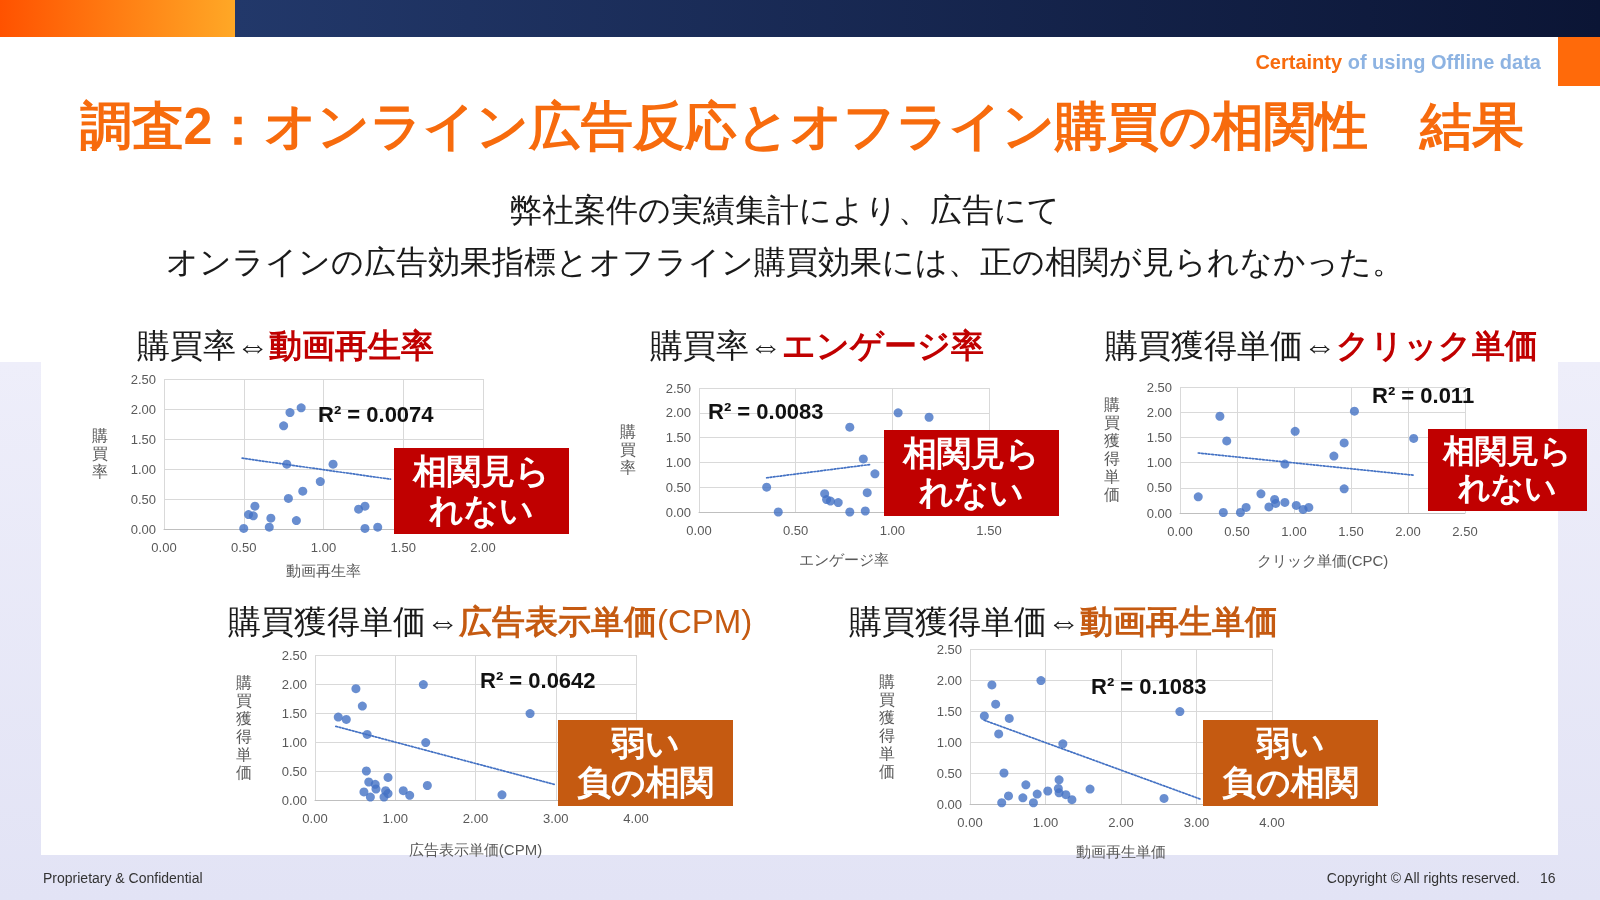 This screenshot has width=1600, height=900. I want to click on chart-title: 購買率⇔エンゲージ率, so click(817, 345).